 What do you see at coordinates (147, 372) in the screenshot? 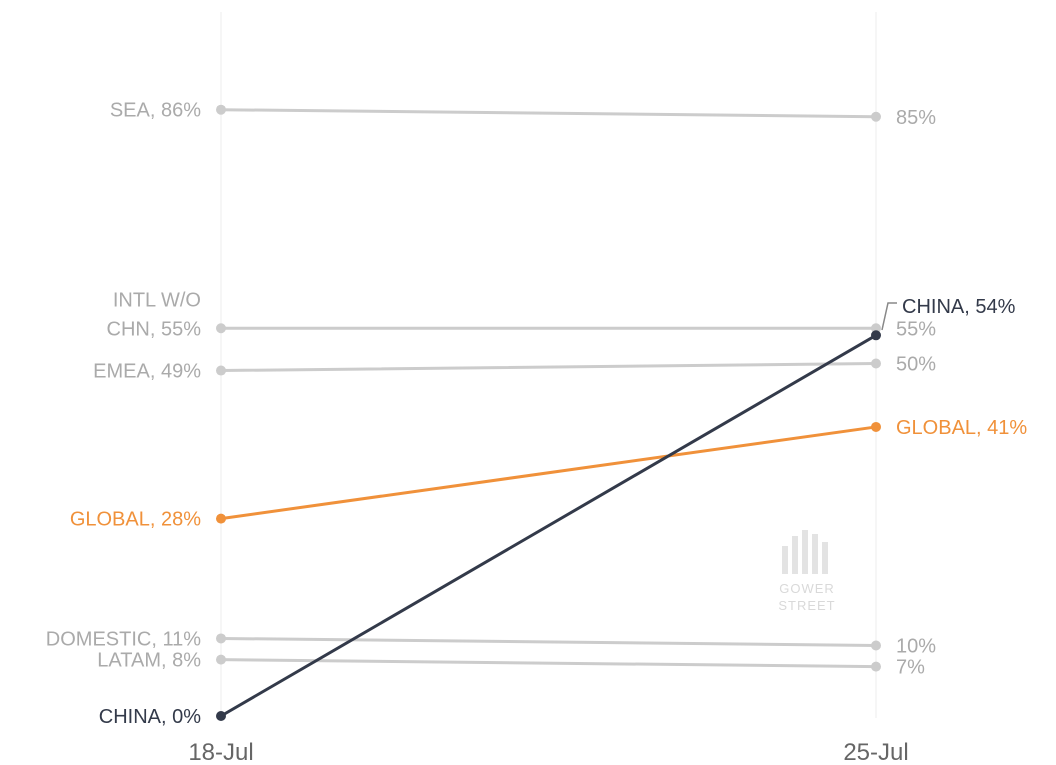
I see `label-left-emea: EMEA, 49%` at bounding box center [147, 372].